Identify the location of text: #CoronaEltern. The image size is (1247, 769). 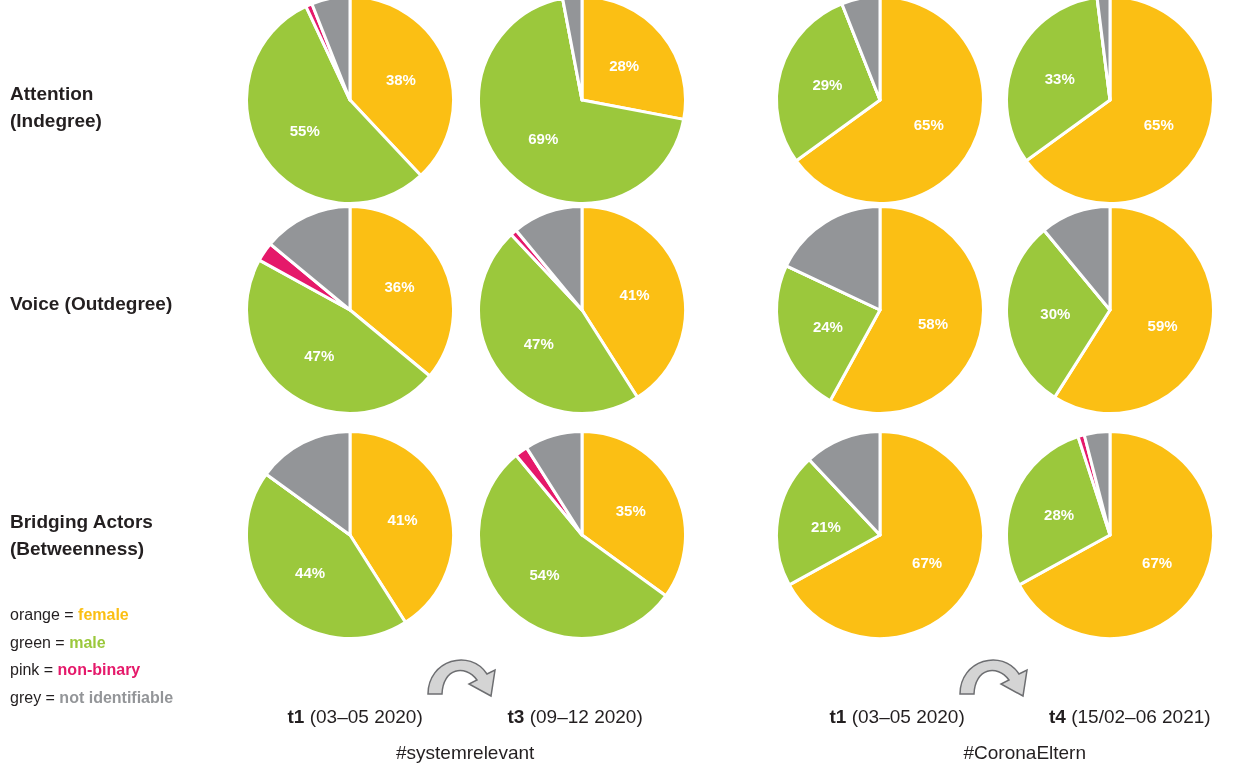
(1025, 753).